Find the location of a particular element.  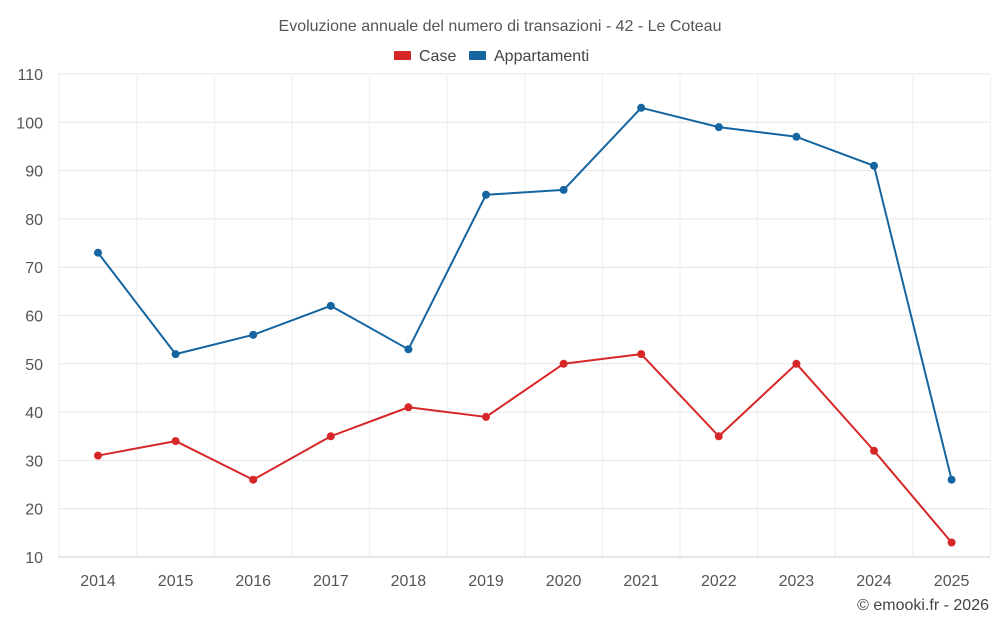

x-tick-label: 2017 is located at coordinates (331, 581).